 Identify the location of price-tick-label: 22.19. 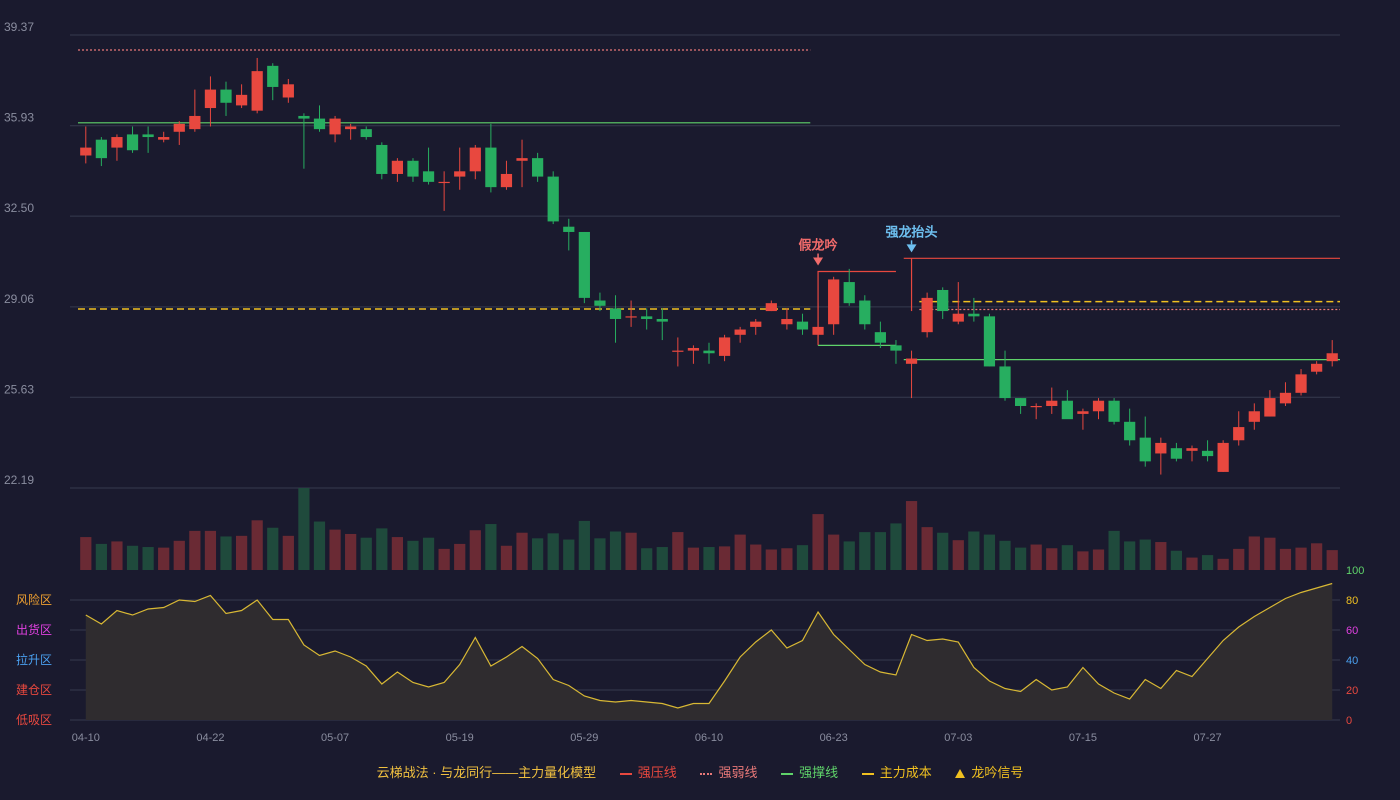
(19, 480).